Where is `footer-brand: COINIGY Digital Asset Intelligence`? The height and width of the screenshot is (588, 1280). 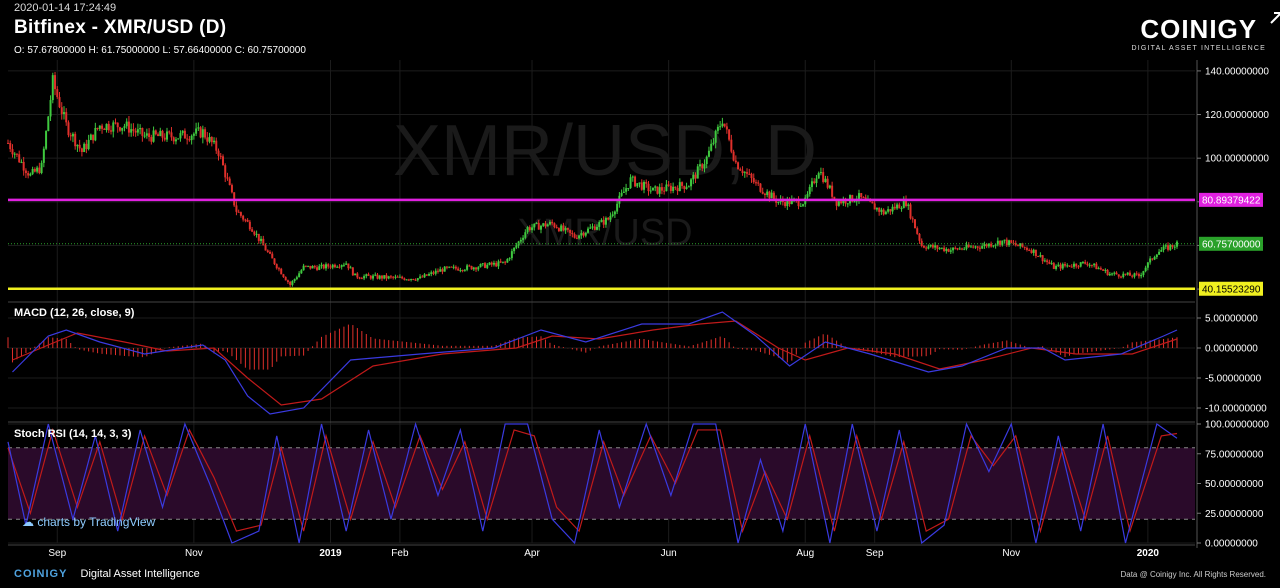
footer-brand: COINIGY Digital Asset Intelligence is located at coordinates (107, 574).